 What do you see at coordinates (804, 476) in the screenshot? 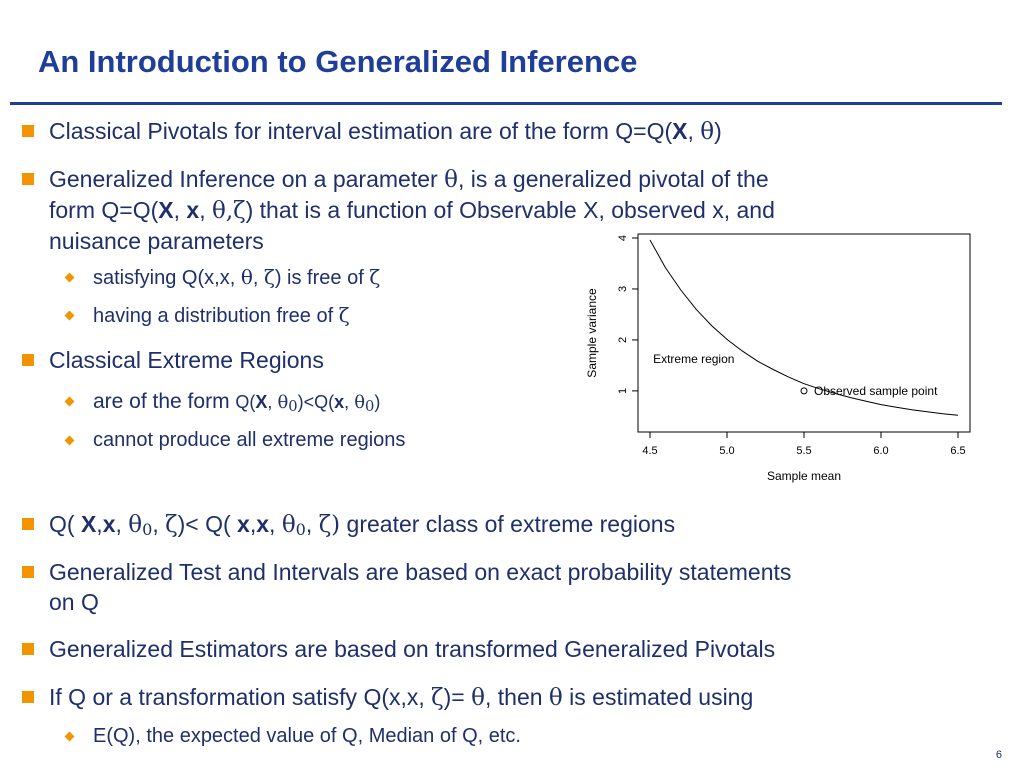
I see `x-axis-label: Sample mean` at bounding box center [804, 476].